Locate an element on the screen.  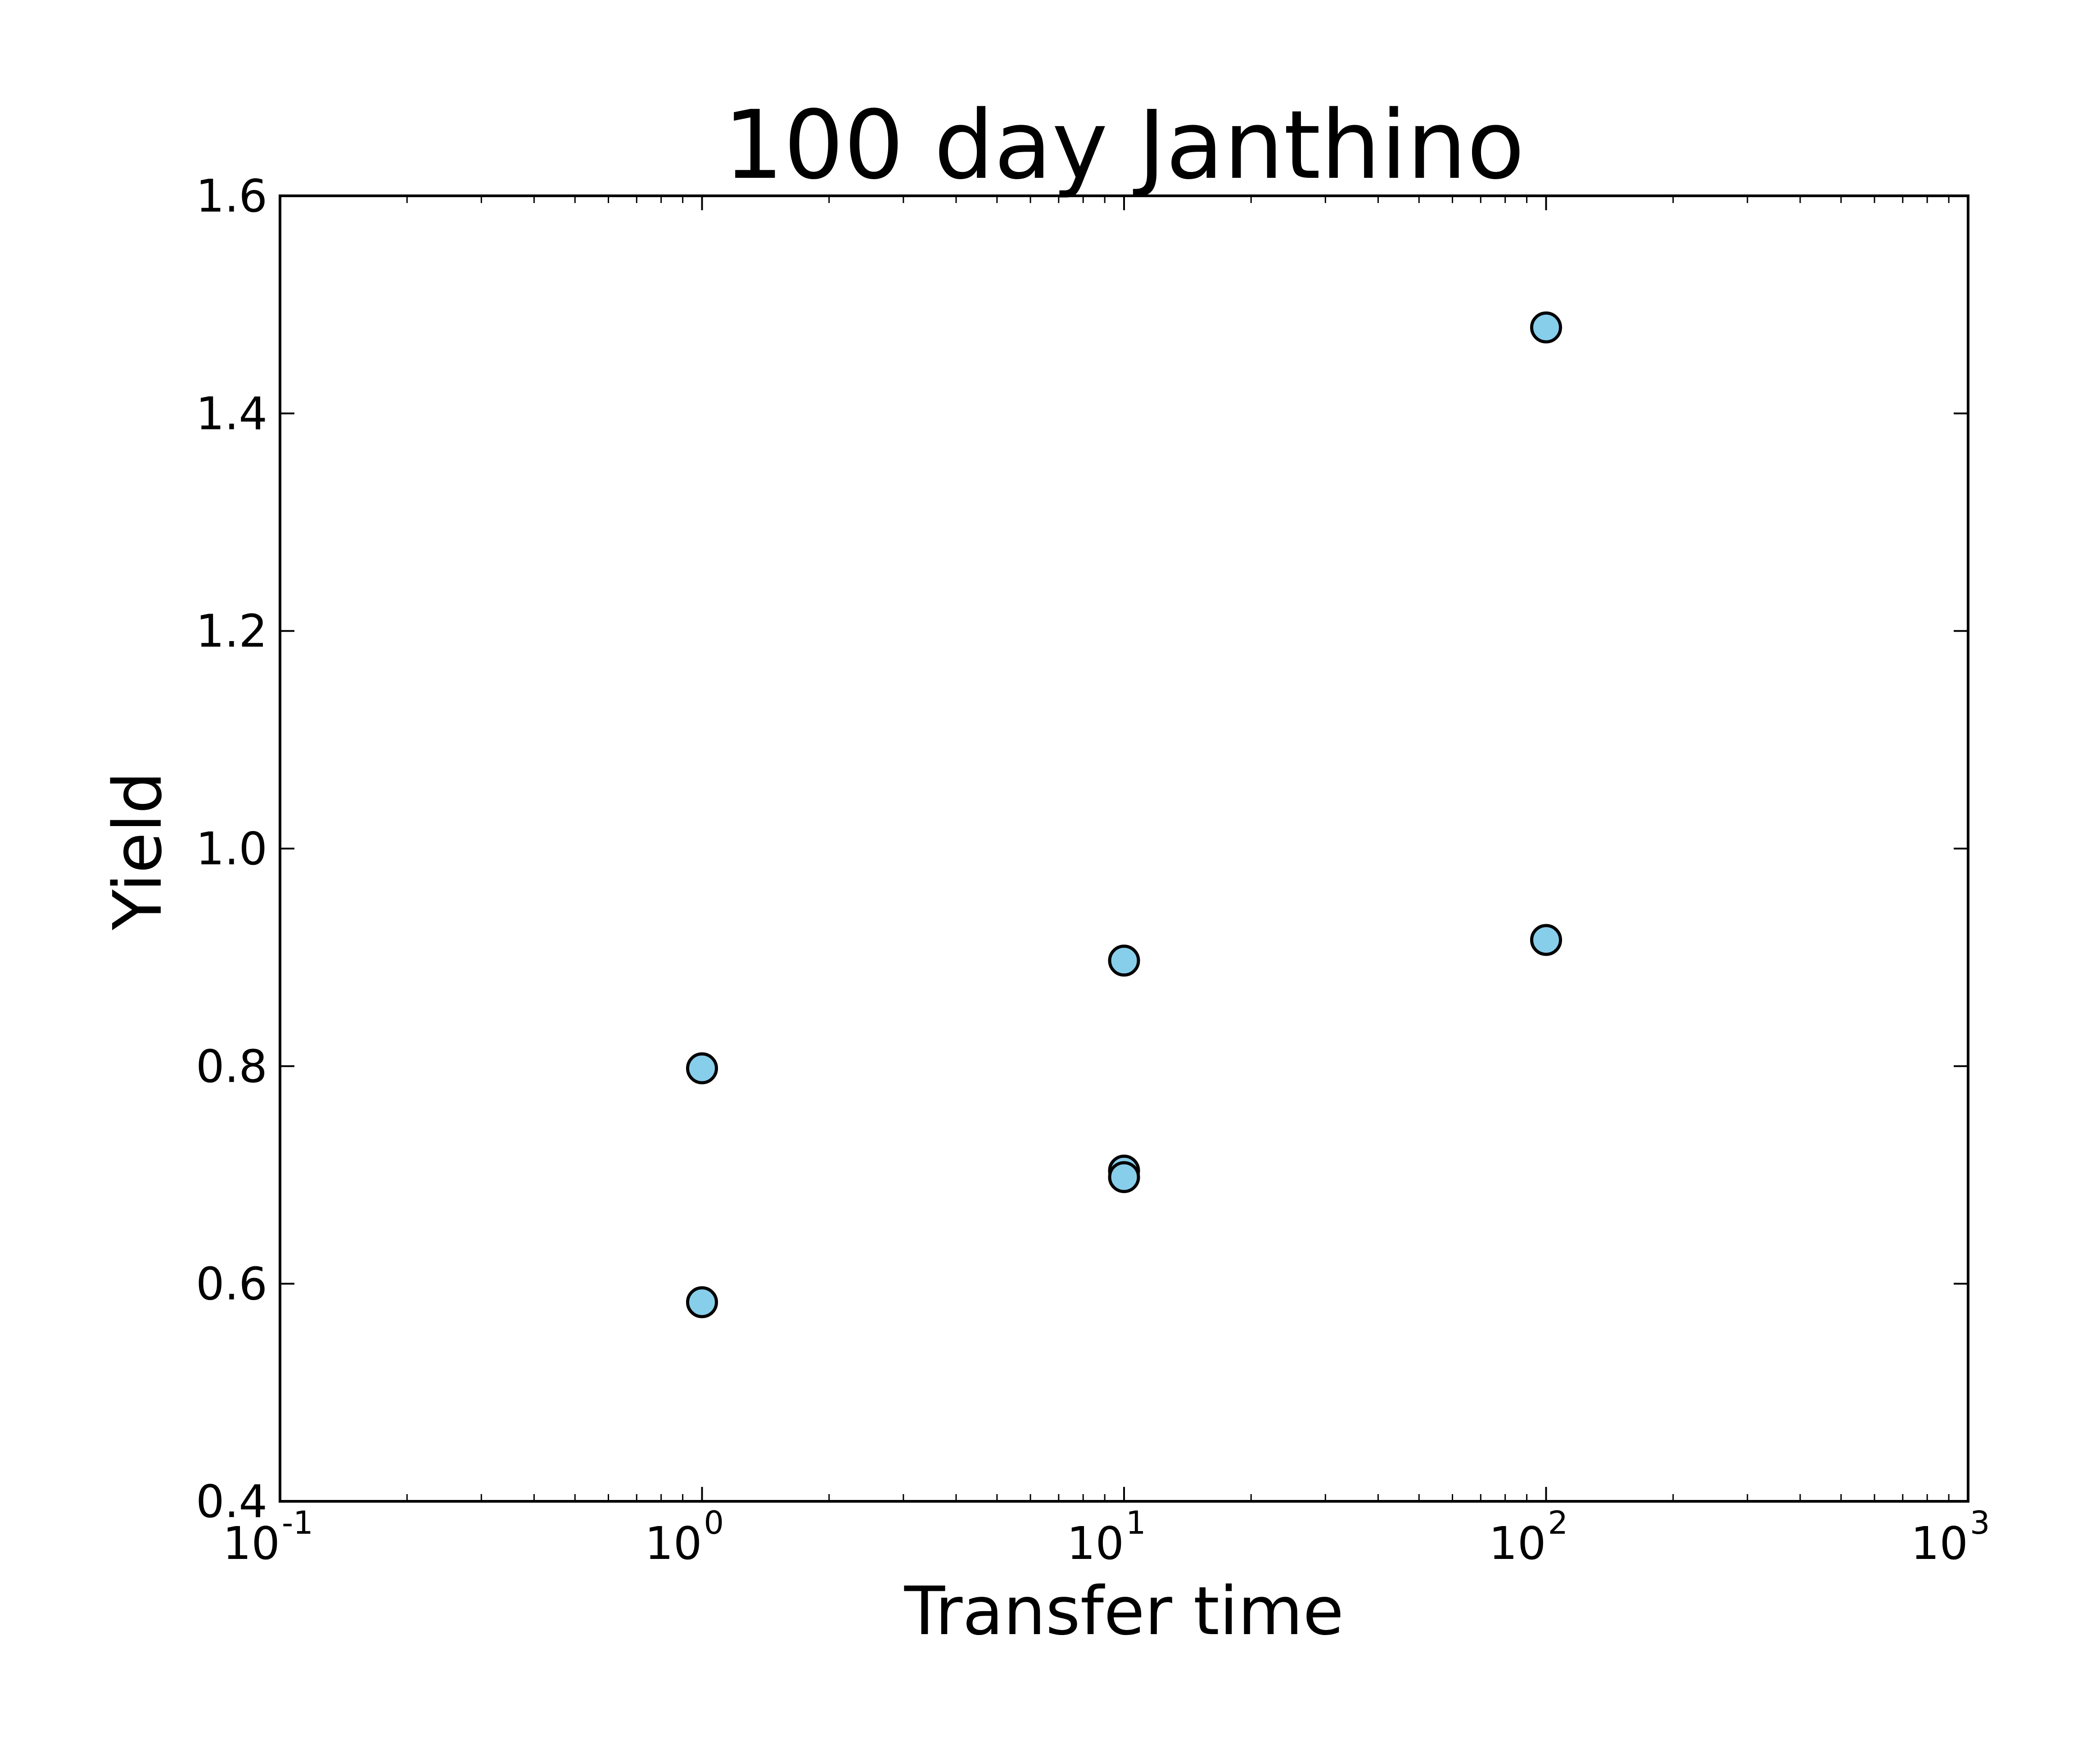
y-axis-label: Yield is located at coordinates (138, 851).